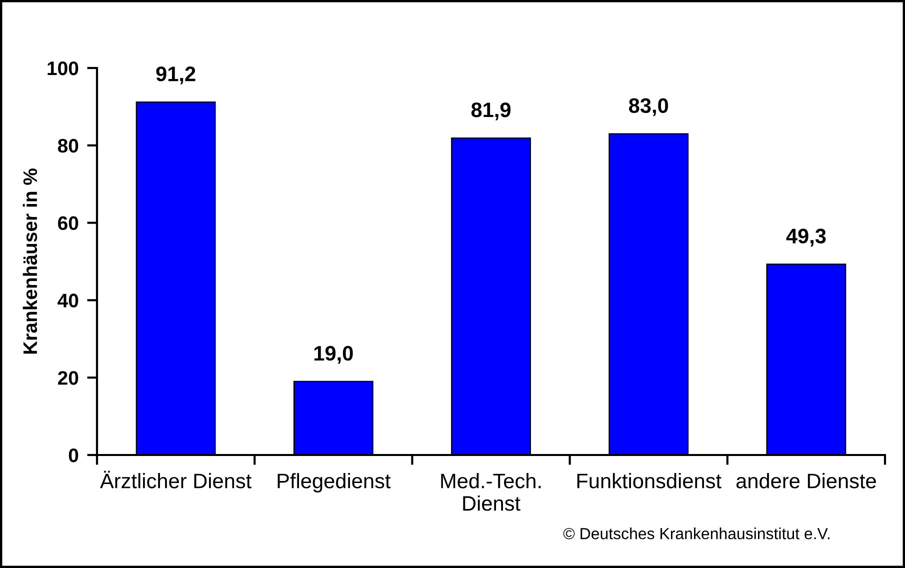 Image resolution: width=905 pixels, height=568 pixels. I want to click on y-tick-label: 60, so click(68, 223).